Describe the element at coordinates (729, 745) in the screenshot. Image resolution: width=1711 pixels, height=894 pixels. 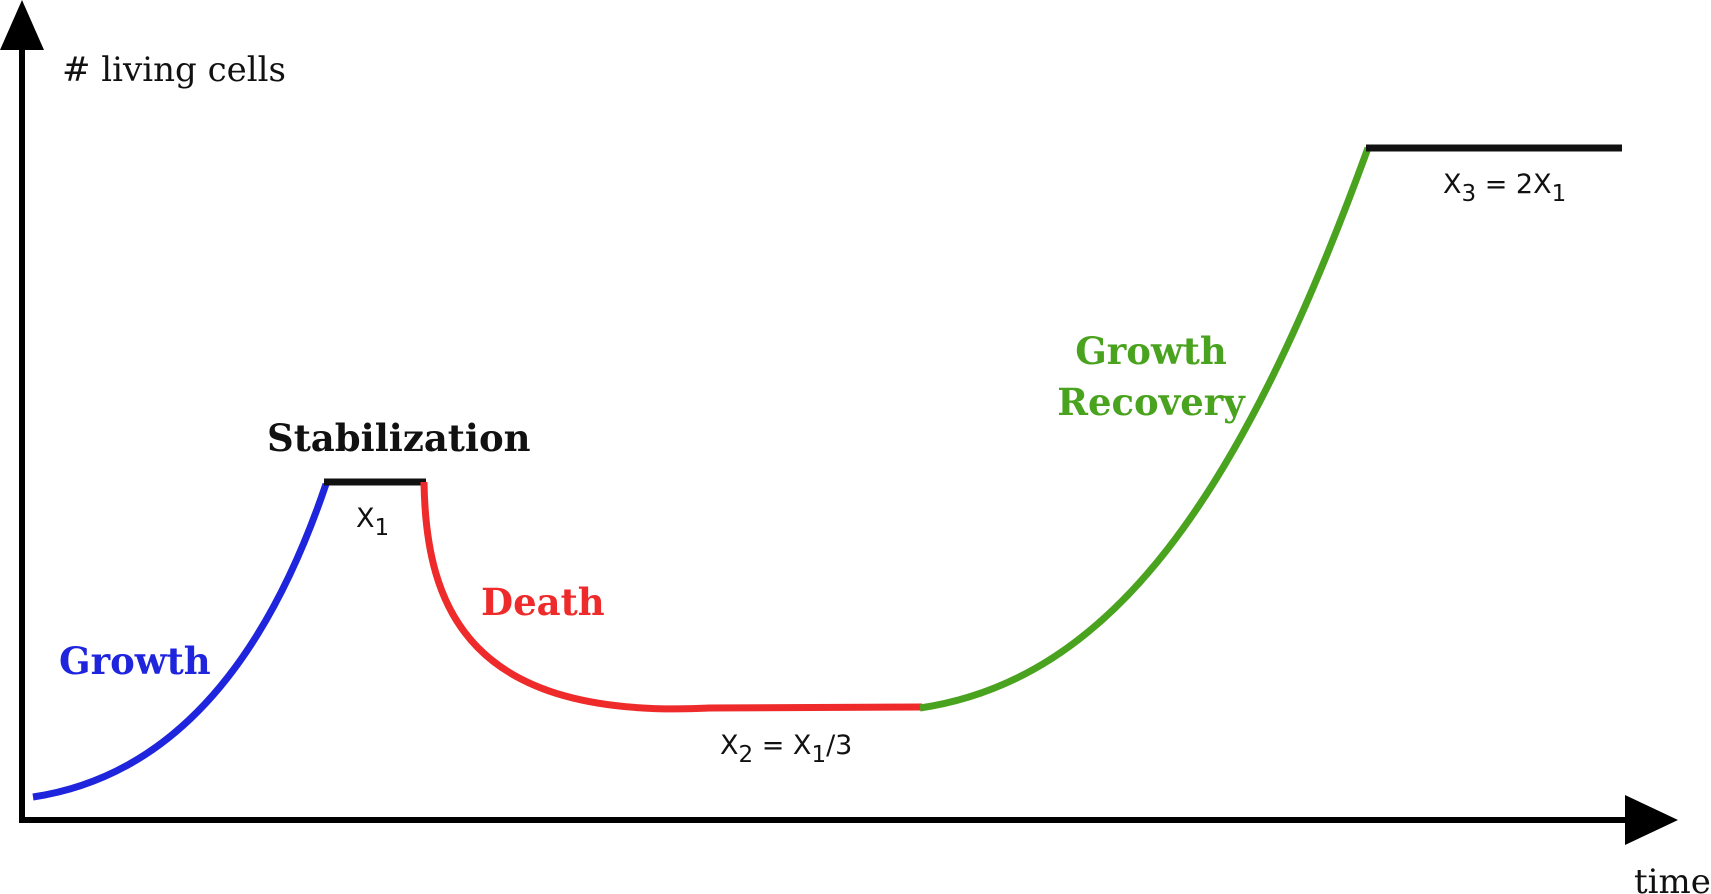
I see `x2-var: X` at that location.